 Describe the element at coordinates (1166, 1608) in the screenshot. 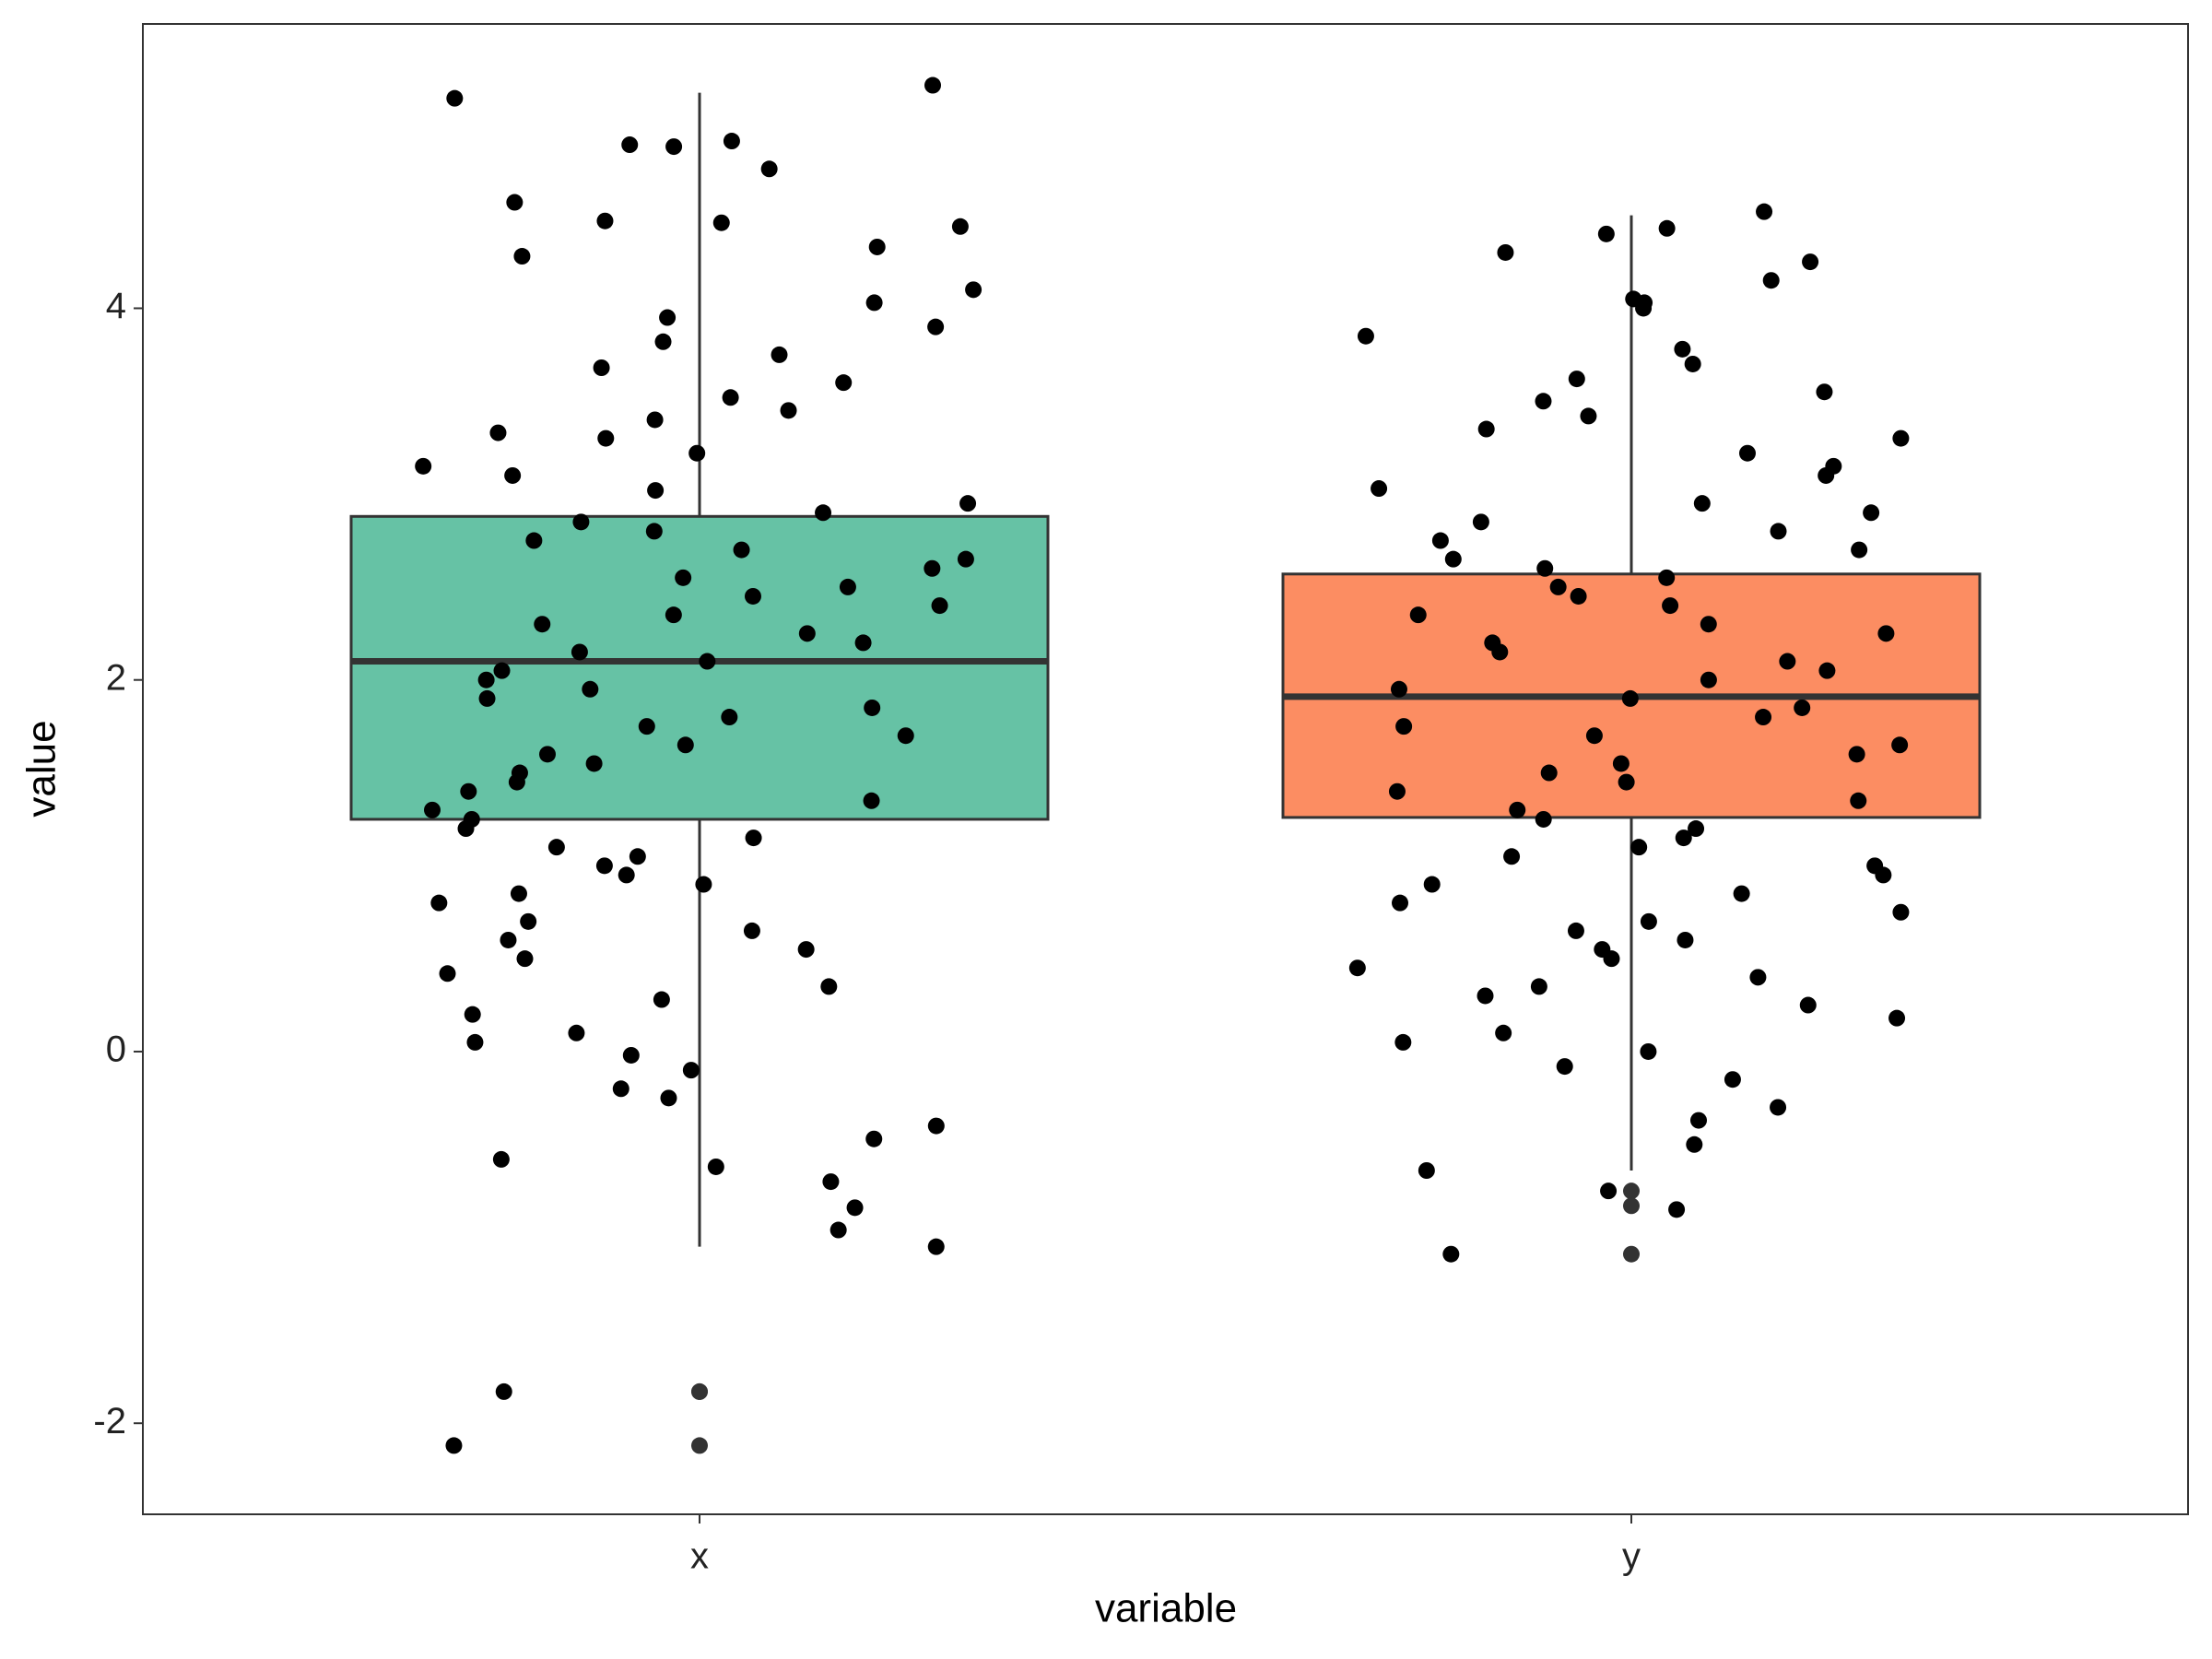

I see `x-axis-title: variable` at that location.